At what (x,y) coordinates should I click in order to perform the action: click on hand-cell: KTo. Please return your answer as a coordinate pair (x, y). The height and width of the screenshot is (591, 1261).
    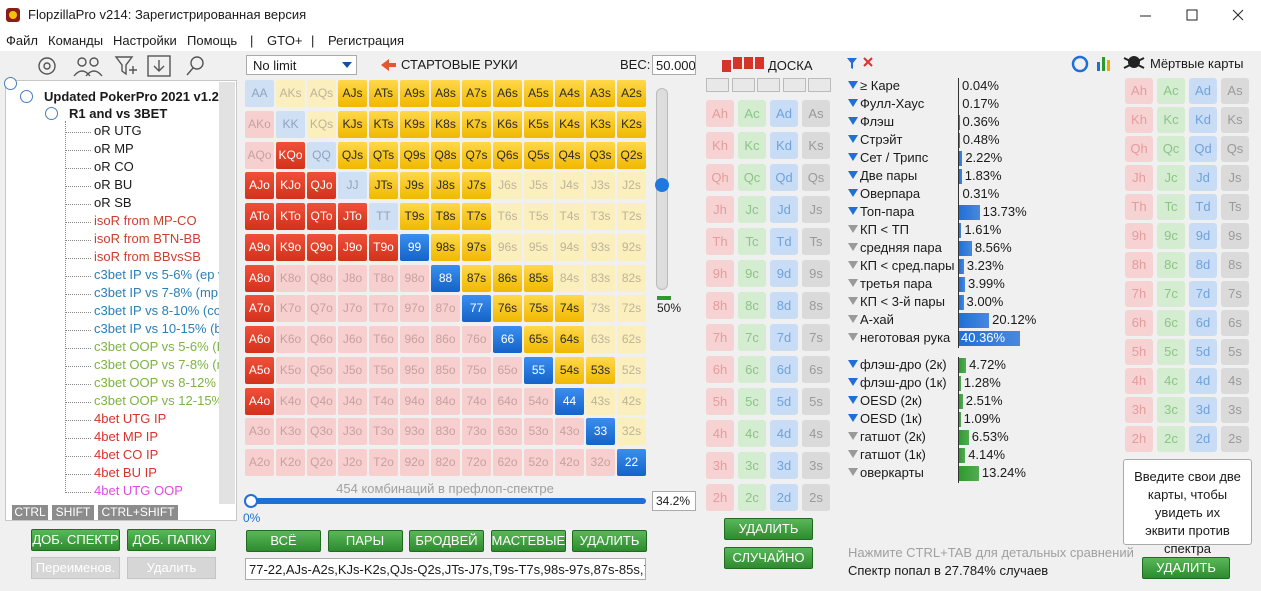
    Looking at the image, I should click on (290, 216).